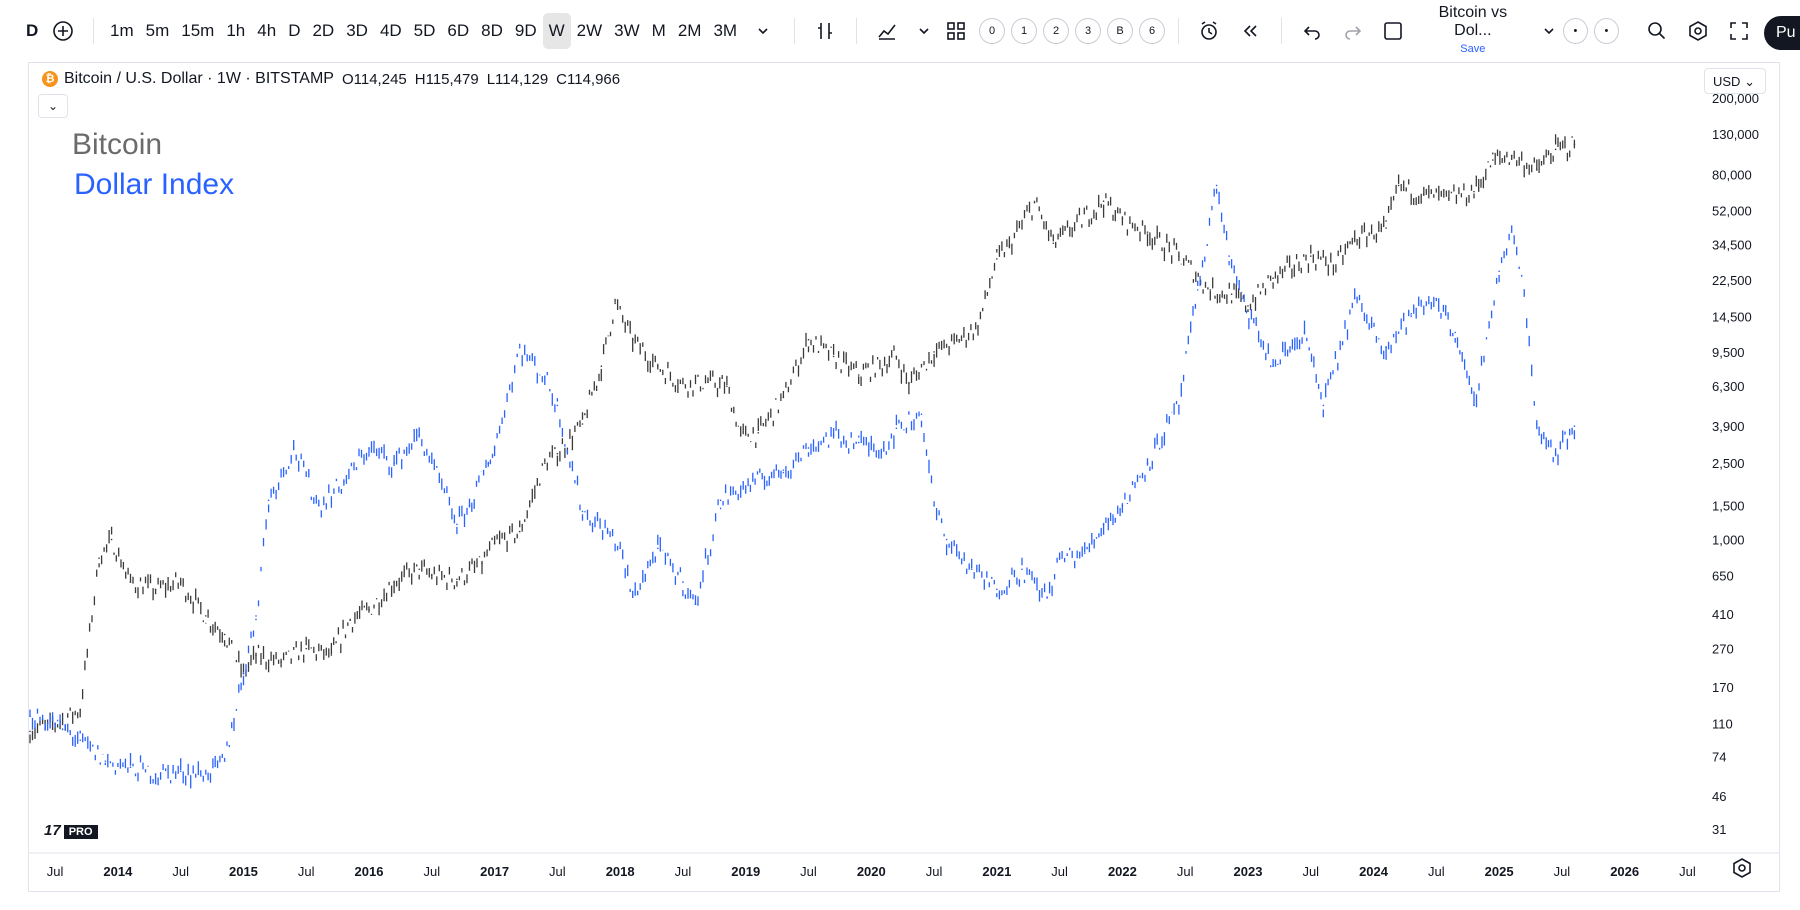 The image size is (1800, 910). What do you see at coordinates (424, 30) in the screenshot?
I see `interval-button: 5D` at bounding box center [424, 30].